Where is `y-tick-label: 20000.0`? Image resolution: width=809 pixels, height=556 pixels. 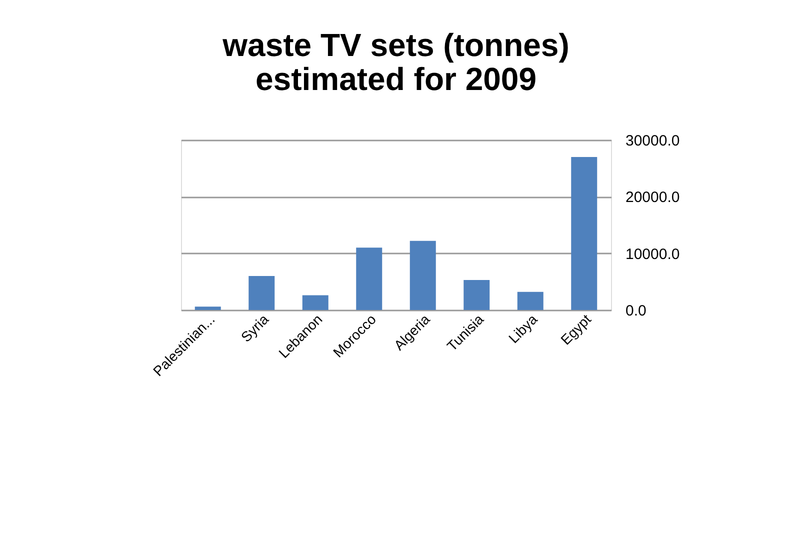
y-tick-label: 20000.0 is located at coordinates (653, 197).